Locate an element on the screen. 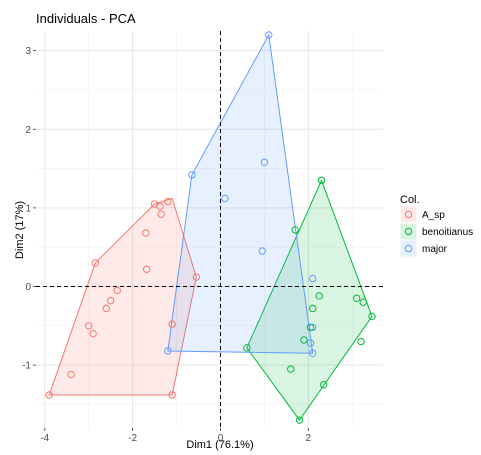  x-tick-label: 2 is located at coordinates (309, 438).